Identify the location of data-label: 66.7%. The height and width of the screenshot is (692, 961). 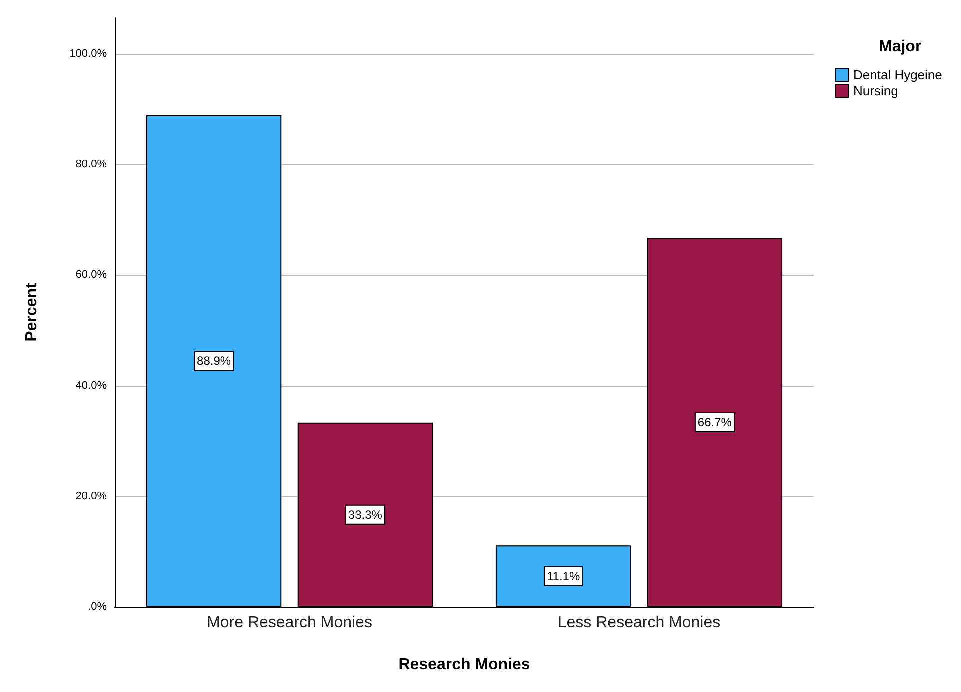
(715, 423).